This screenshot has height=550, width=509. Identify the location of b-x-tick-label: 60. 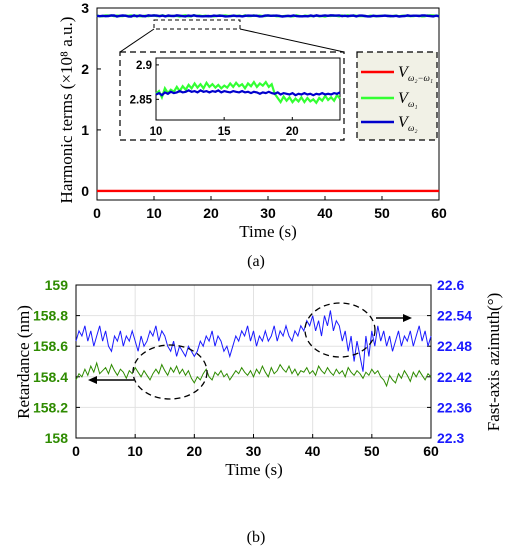
(431, 451).